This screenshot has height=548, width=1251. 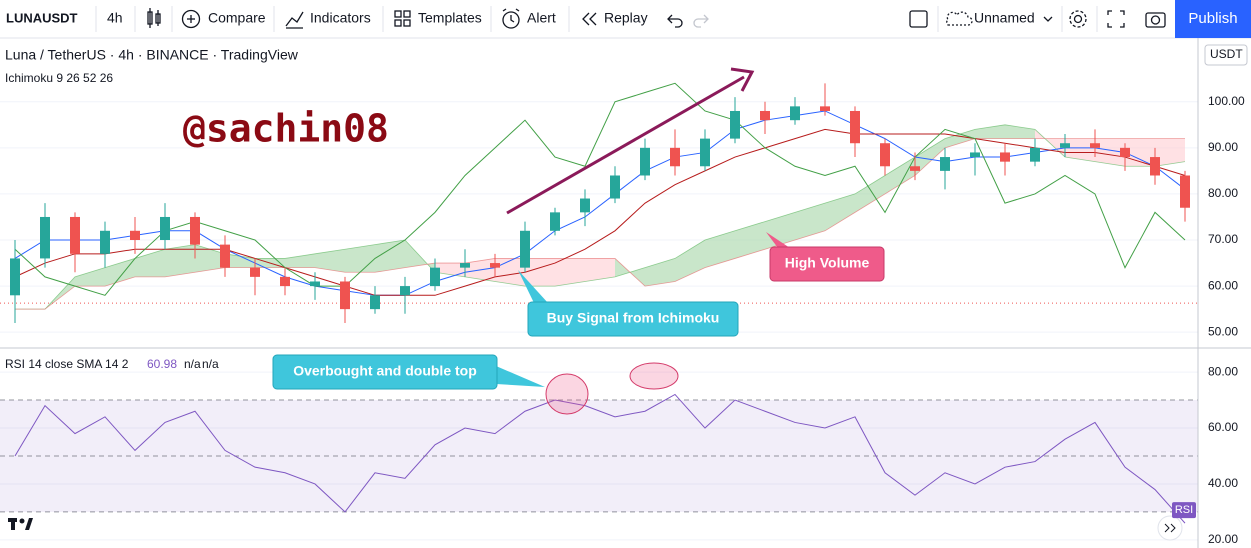 I want to click on callout-text: Buy Signal from Ichimoku, so click(x=633, y=318).